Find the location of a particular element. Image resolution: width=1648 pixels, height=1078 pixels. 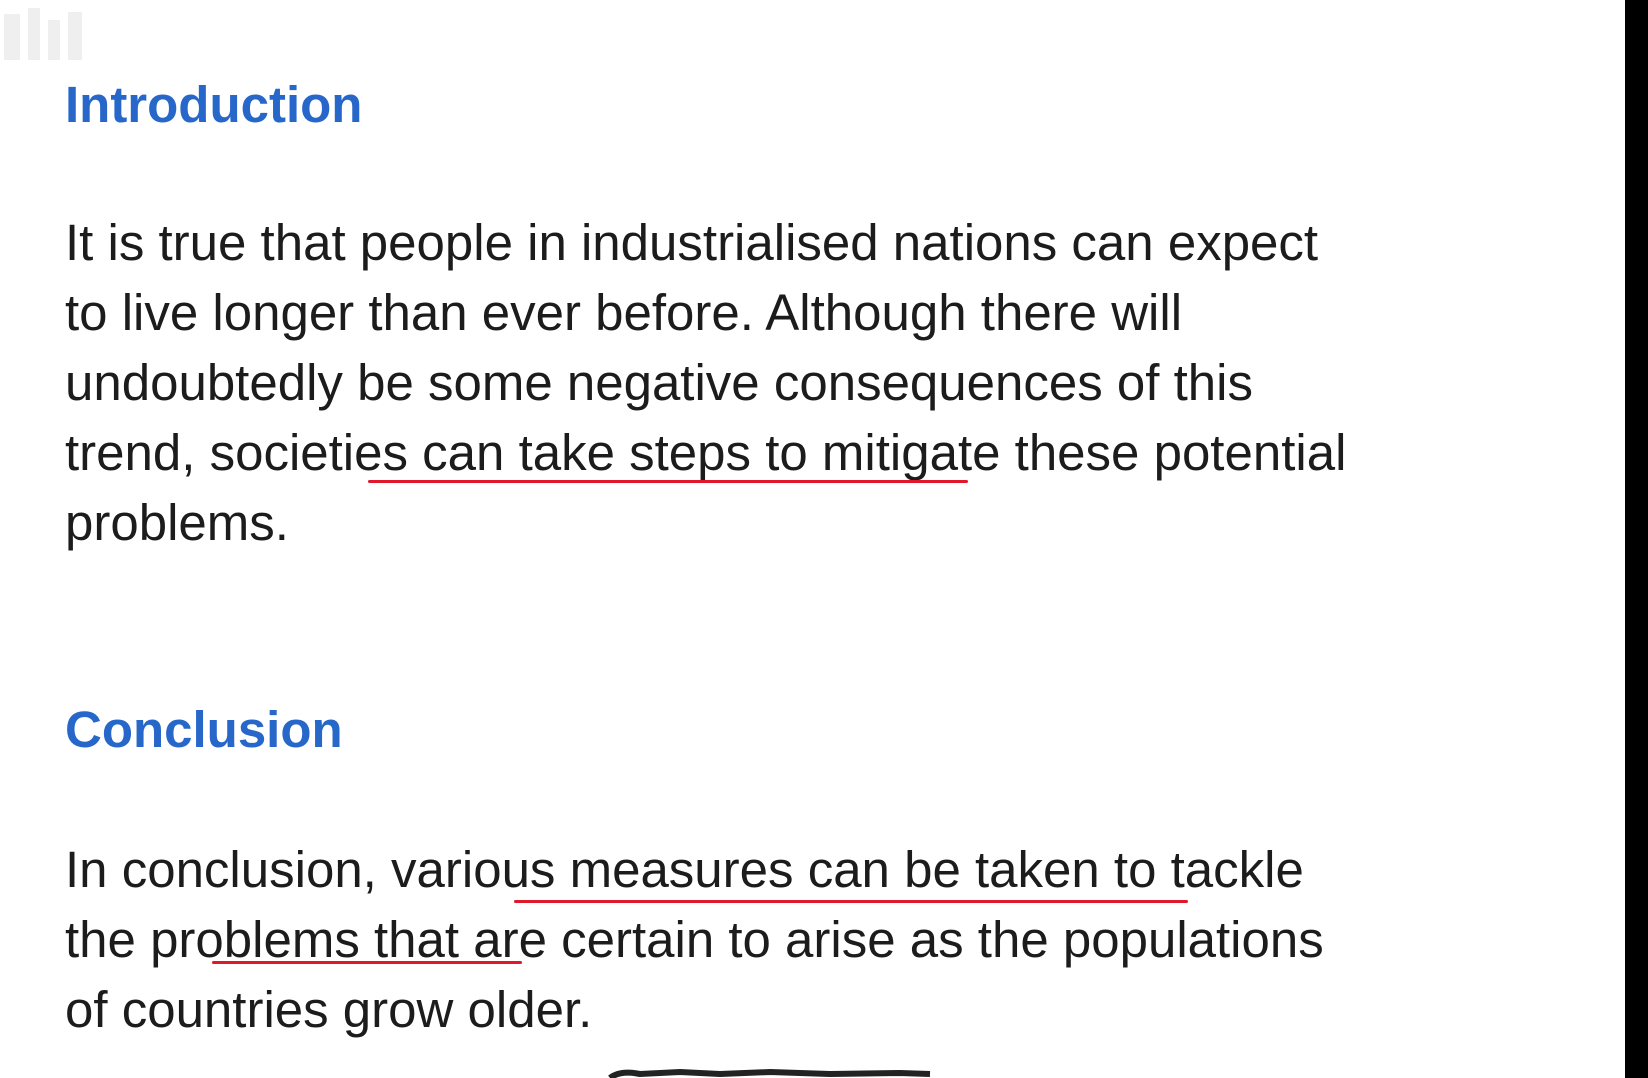

paragraph-line: of countries grow older. is located at coordinates (329, 1009).